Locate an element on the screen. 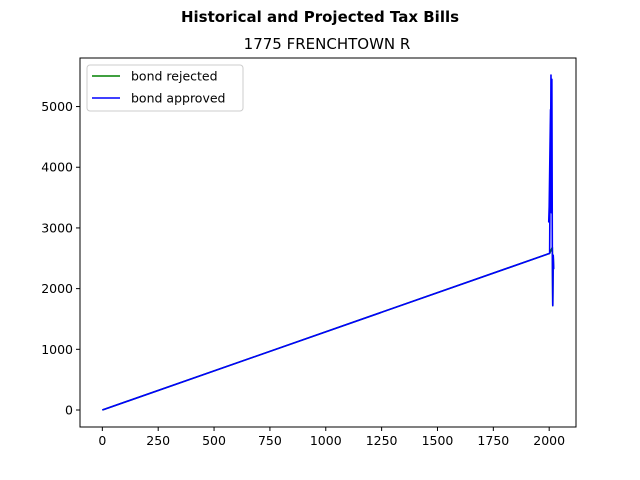 The image size is (640, 480). x-tick-label: 2000 is located at coordinates (549, 440).